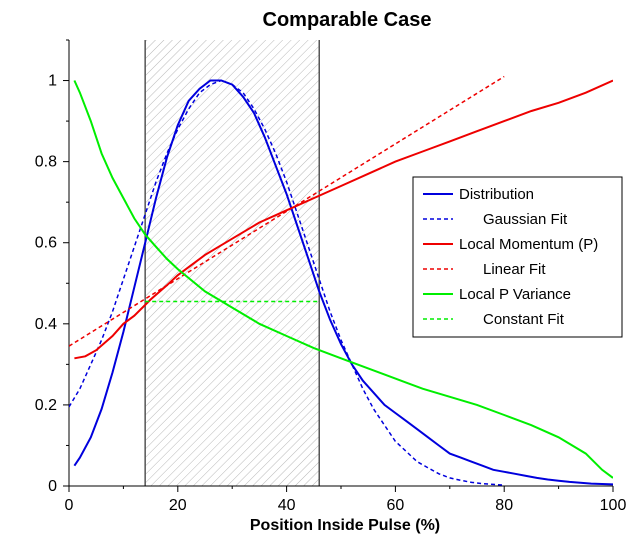 This screenshot has width=633, height=547. Describe the element at coordinates (287, 505) in the screenshot. I see `x-tick-label: 40` at that location.